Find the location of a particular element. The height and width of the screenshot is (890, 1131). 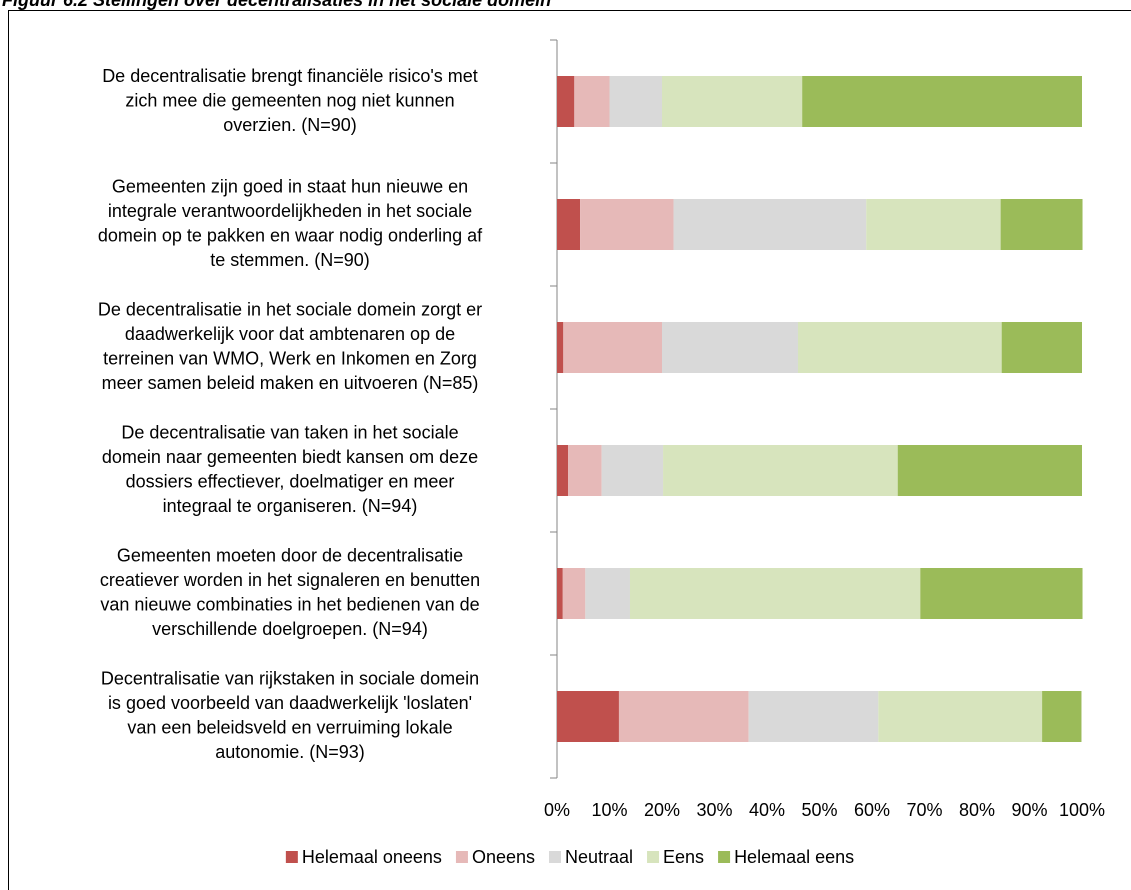

x-tick-label: 0% is located at coordinates (557, 810).